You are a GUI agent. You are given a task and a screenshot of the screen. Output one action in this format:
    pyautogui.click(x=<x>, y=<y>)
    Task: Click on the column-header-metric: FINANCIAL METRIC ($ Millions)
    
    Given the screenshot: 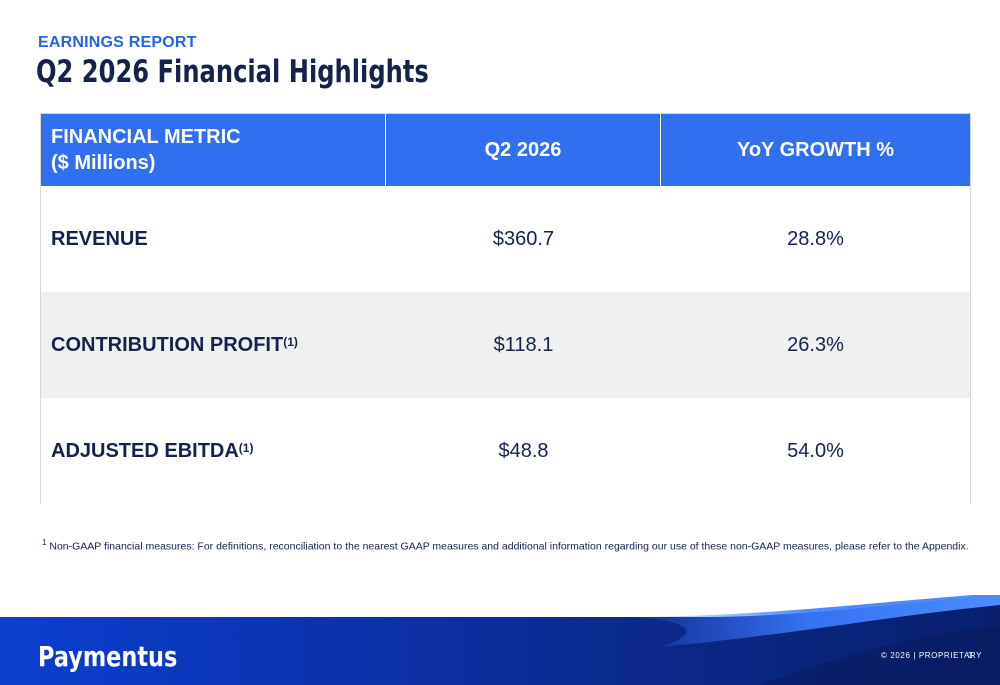 What is the action you would take?
    pyautogui.click(x=213, y=150)
    